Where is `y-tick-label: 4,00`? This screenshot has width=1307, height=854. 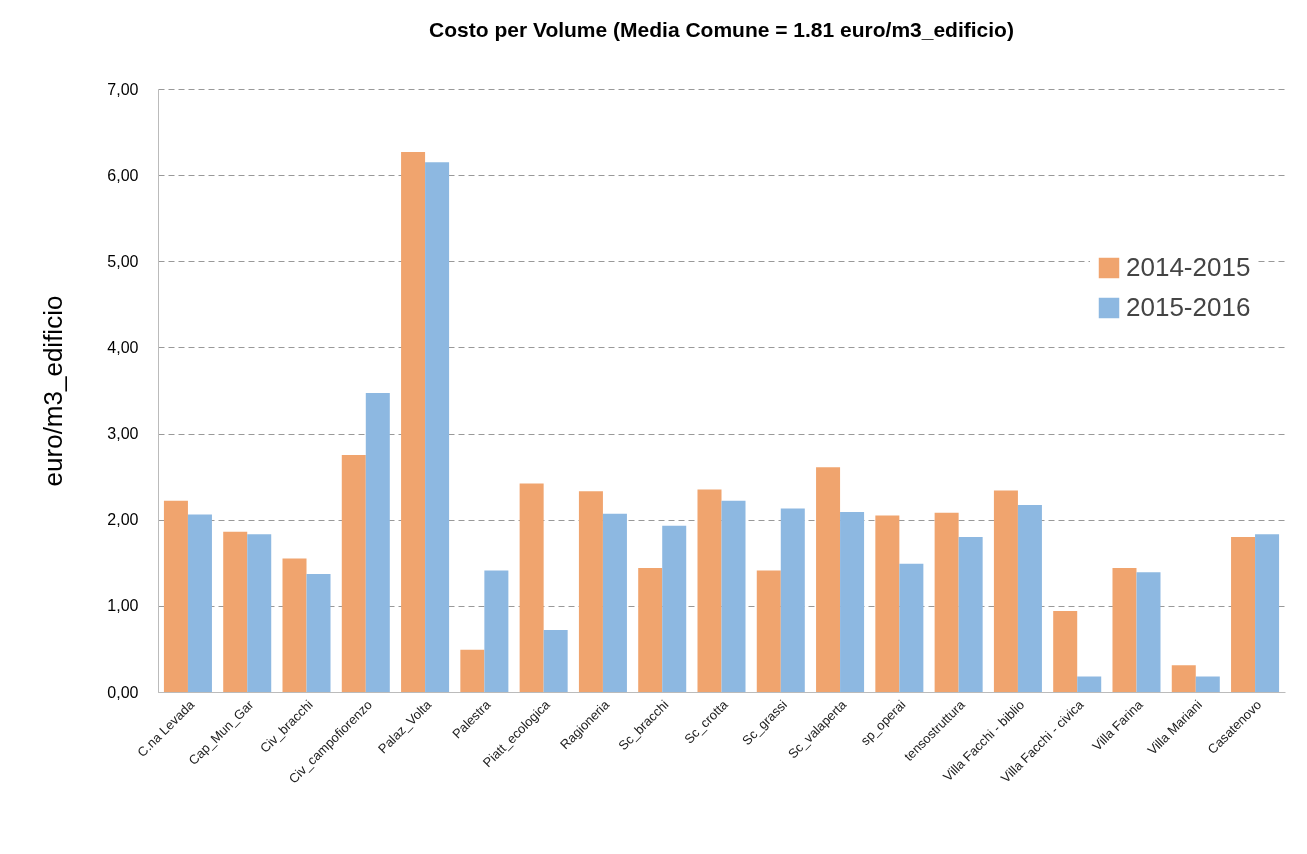
y-tick-label: 4,00 is located at coordinates (123, 347).